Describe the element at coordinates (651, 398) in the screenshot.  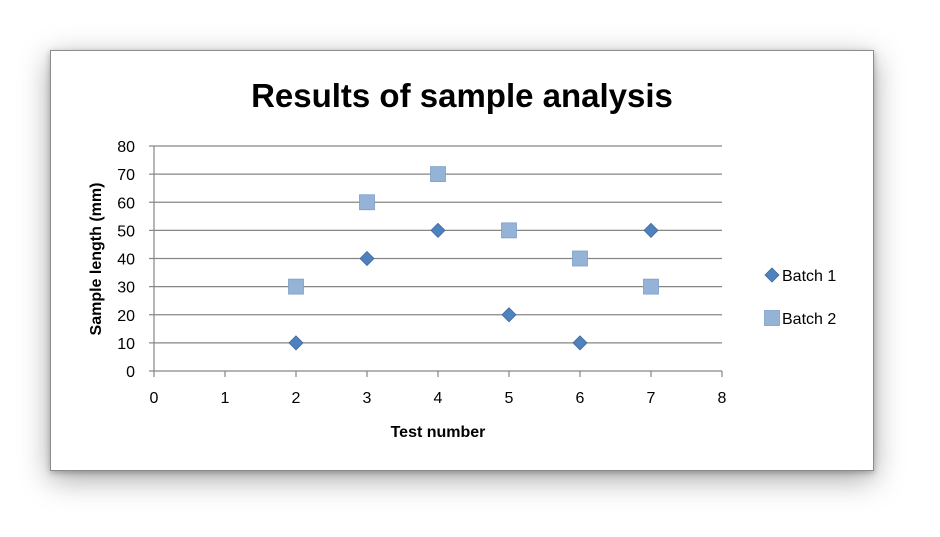
I see `x-tick-label: 7` at that location.